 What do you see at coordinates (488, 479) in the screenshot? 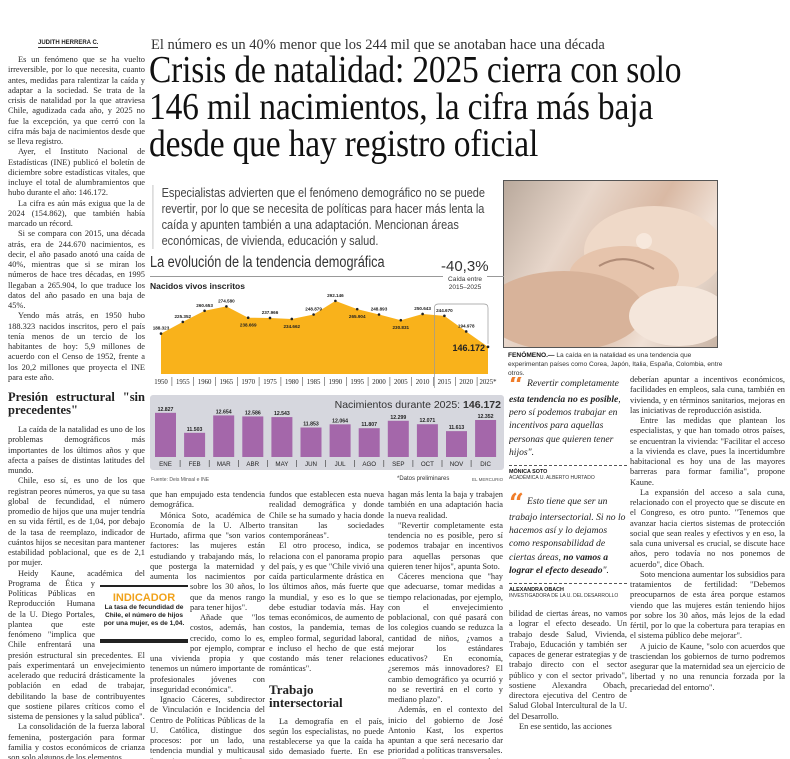
I see `chart-brand: EL MERCURIO` at bounding box center [488, 479].